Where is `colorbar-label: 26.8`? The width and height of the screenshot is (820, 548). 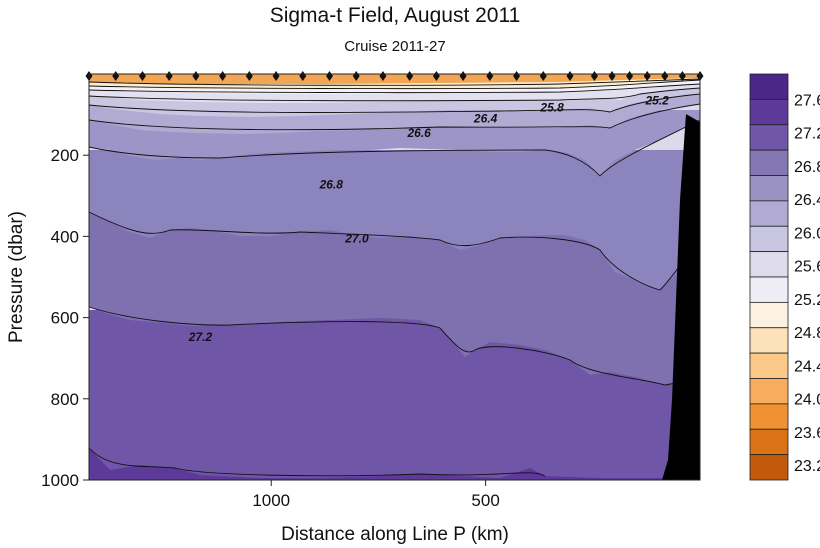 colorbar-label: 26.8 is located at coordinates (807, 167).